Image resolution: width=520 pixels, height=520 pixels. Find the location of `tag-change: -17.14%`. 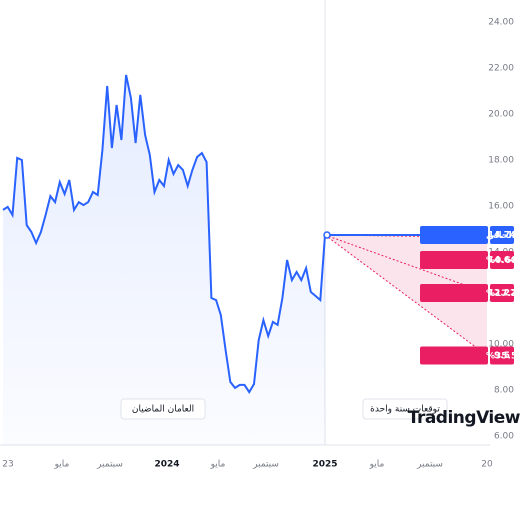

tag-change: -17.14% is located at coordinates (503, 293).